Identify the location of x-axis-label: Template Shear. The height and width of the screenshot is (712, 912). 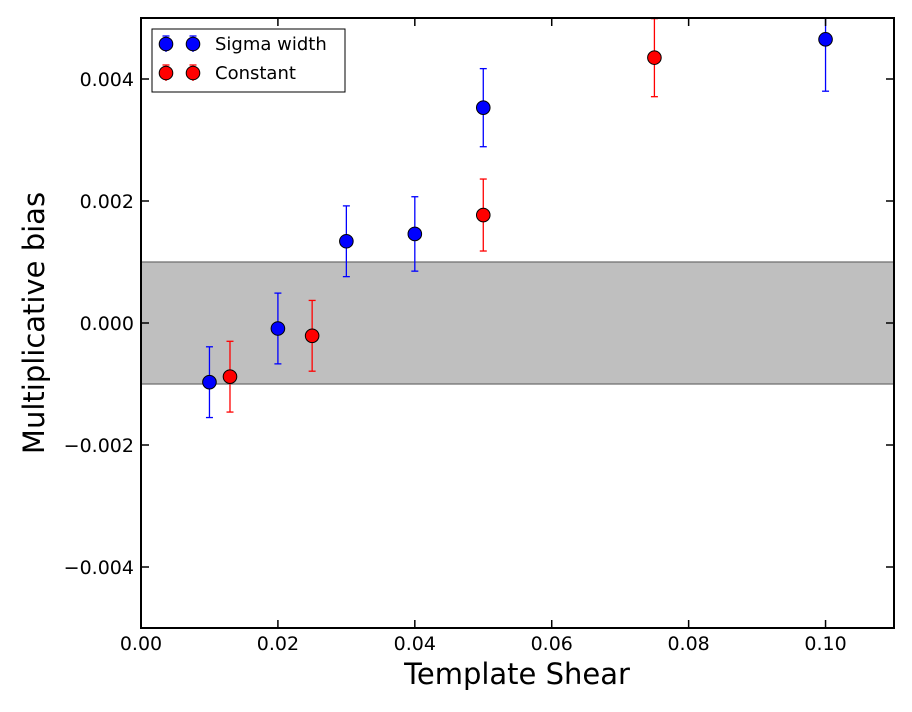
(516, 674).